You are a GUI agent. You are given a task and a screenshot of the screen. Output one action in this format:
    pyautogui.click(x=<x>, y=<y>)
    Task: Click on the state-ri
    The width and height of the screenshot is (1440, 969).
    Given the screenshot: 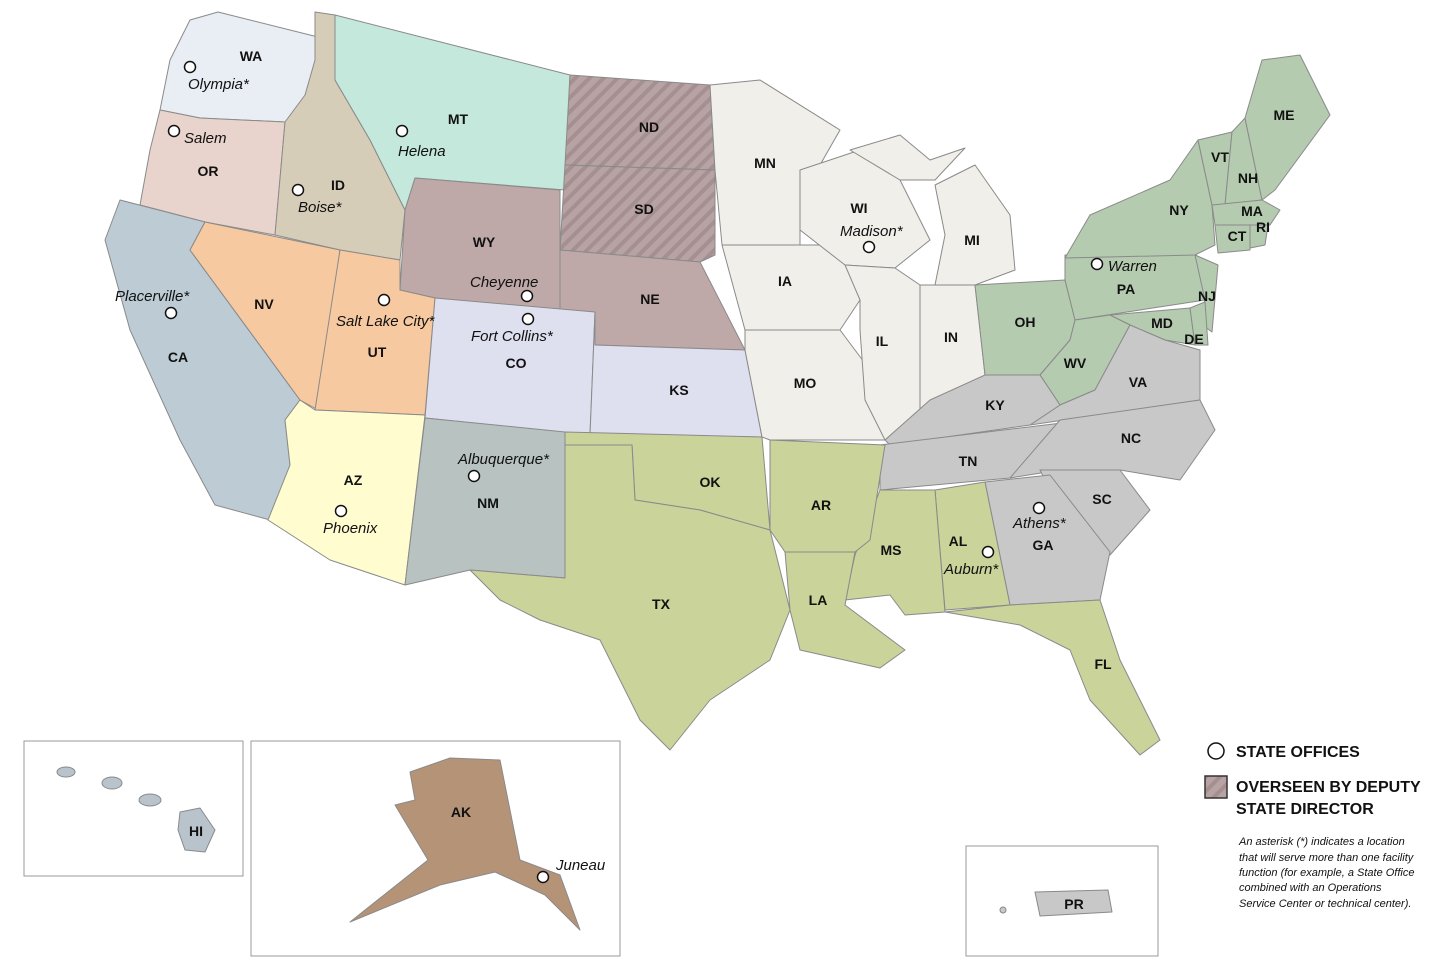 What is the action you would take?
    pyautogui.click(x=1259, y=236)
    